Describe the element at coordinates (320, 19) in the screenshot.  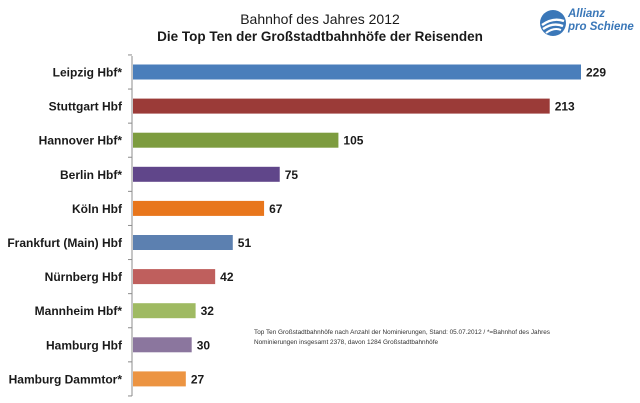
I see `chart-title: Bahnhof des Jahres 2012` at that location.